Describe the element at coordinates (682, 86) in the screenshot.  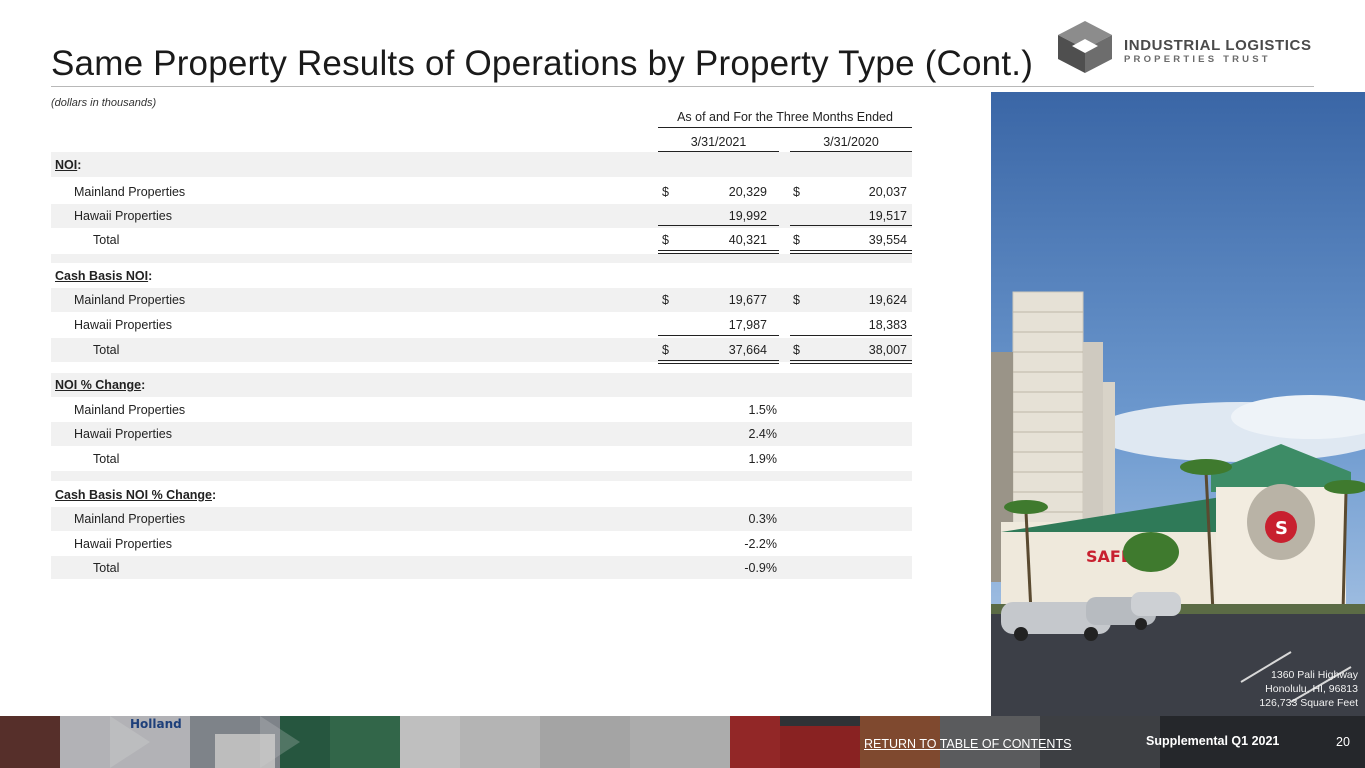
I see `title-divider` at that location.